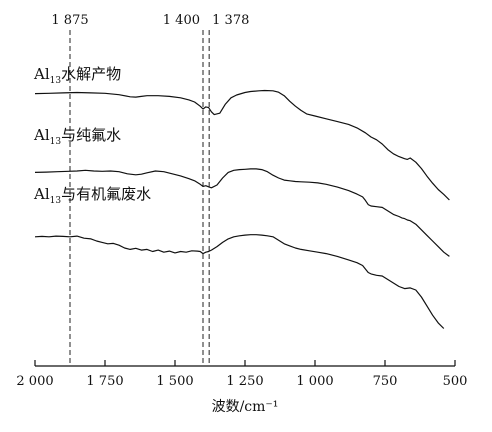 The height and width of the screenshot is (432, 492). Describe the element at coordinates (104, 381) in the screenshot. I see `x-tick-label: 1 750` at that location.